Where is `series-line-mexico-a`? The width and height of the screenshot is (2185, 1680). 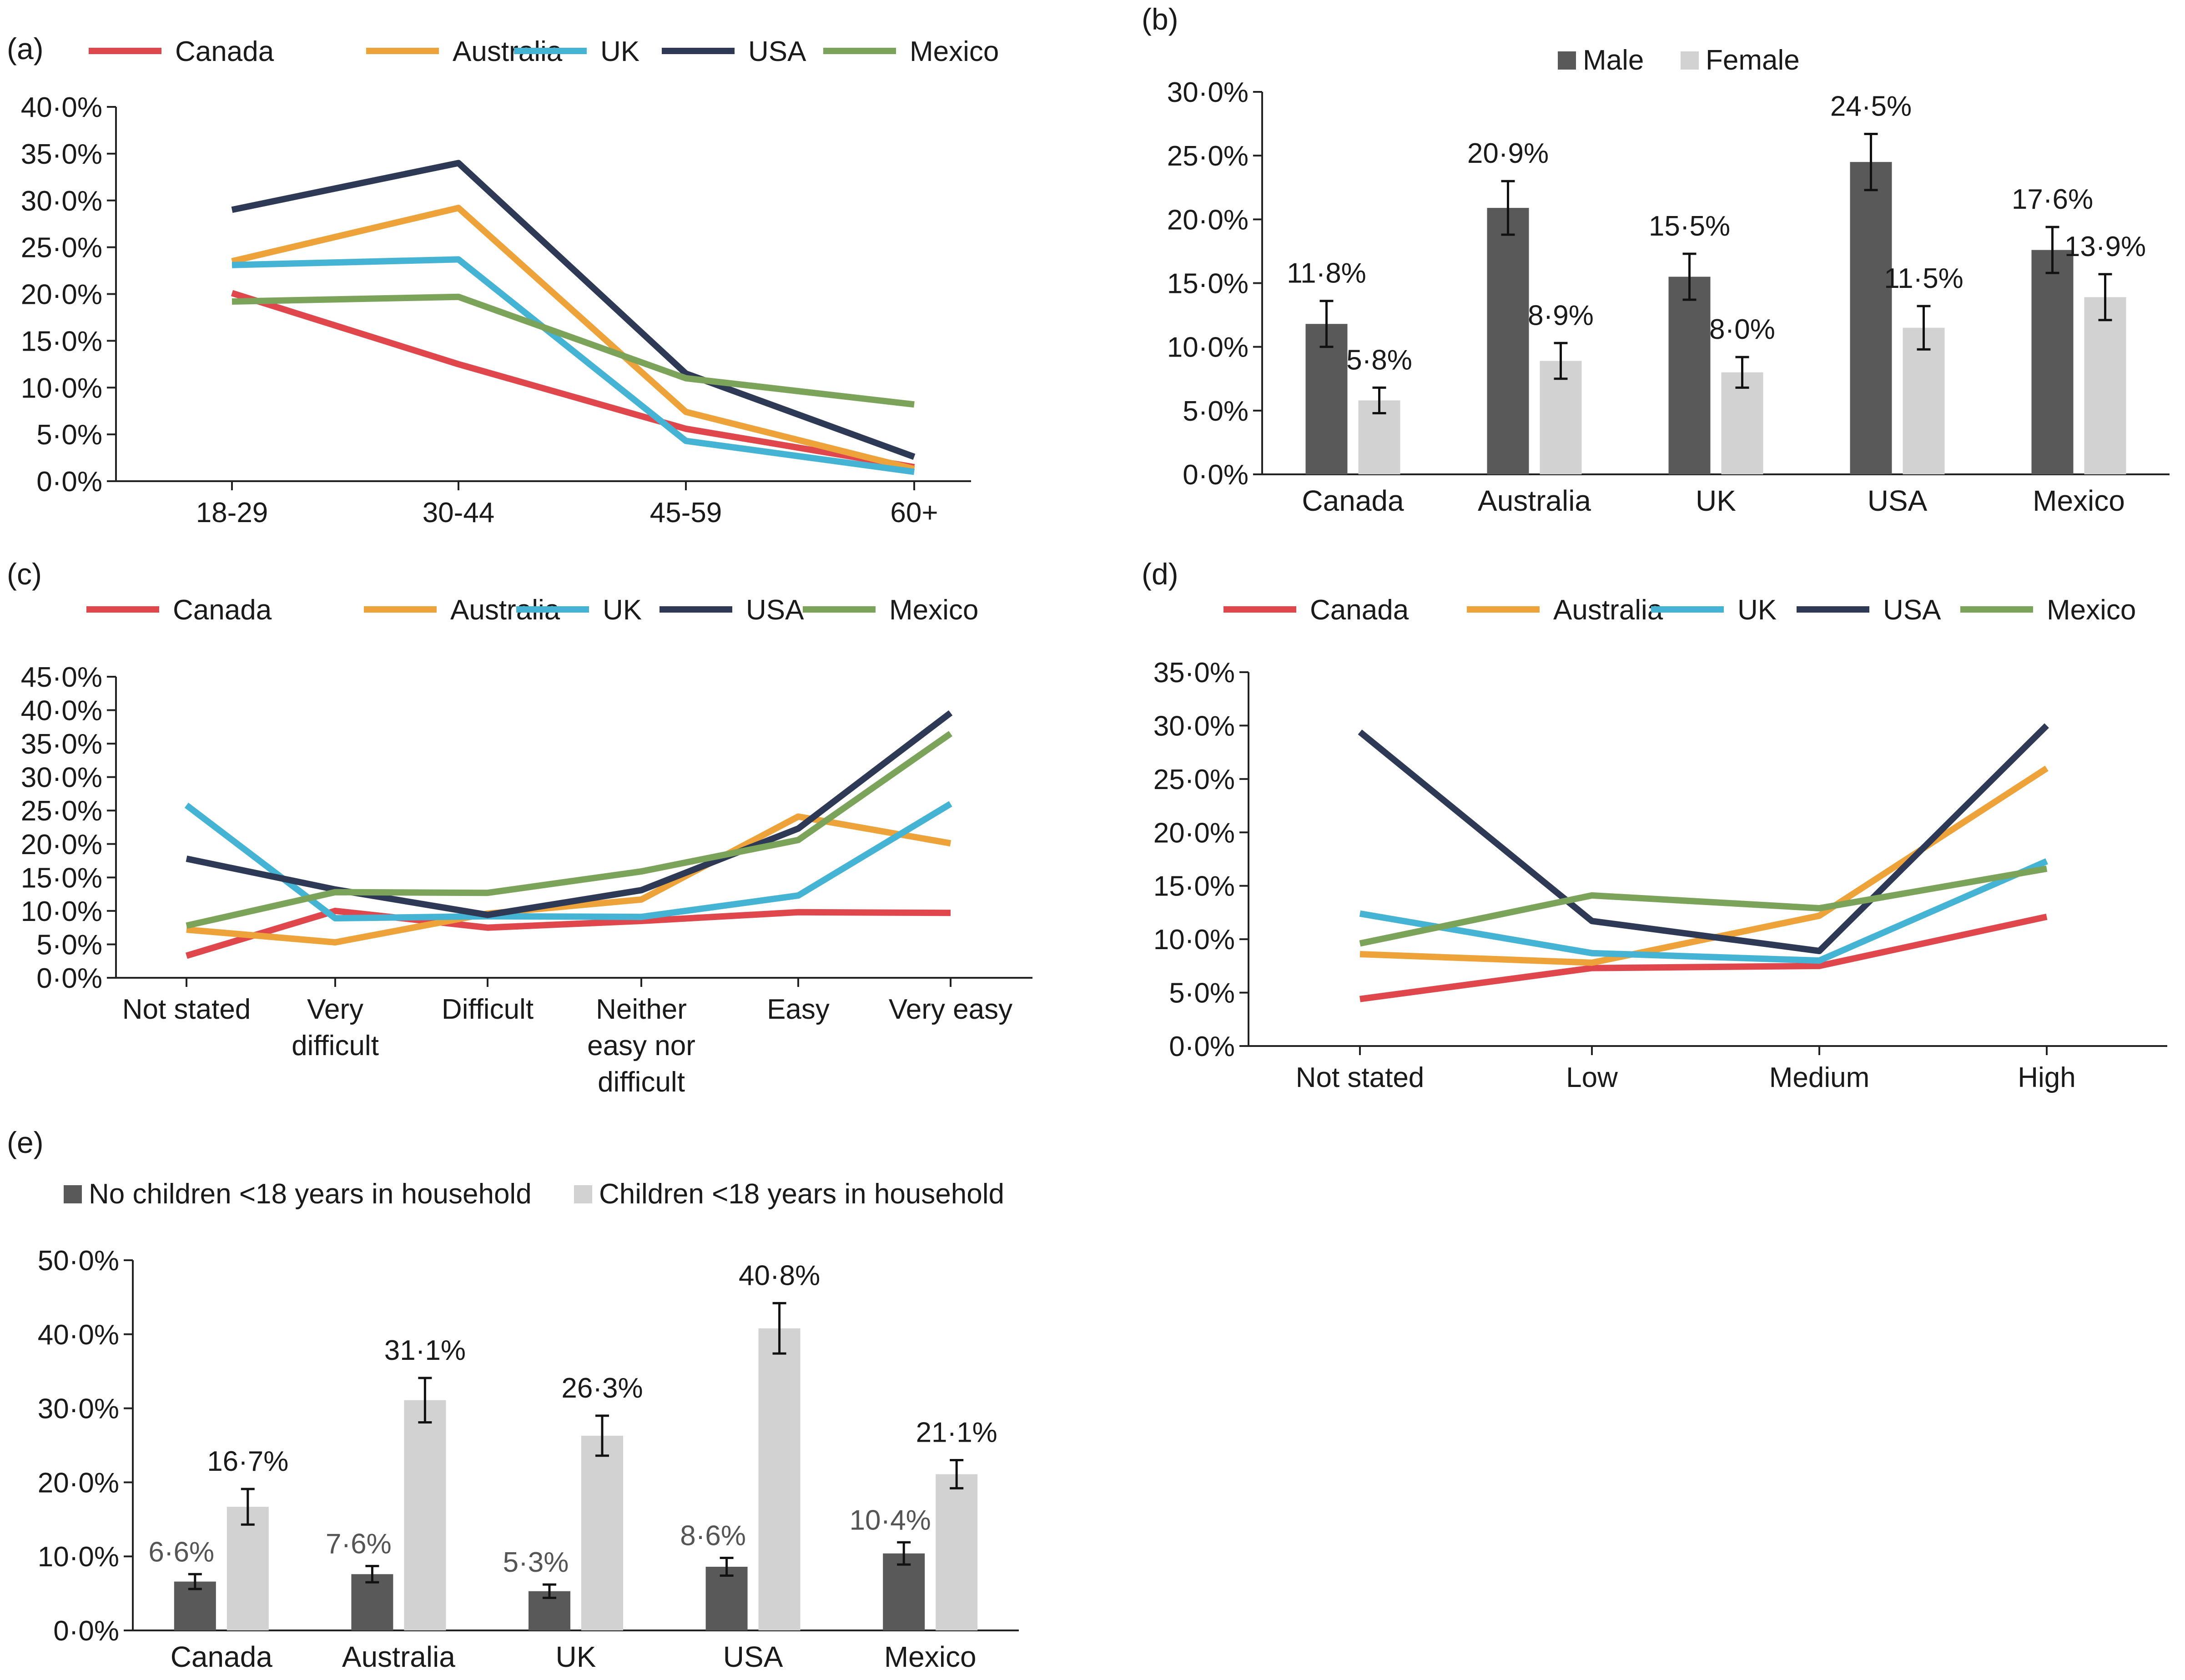 series-line-mexico-a is located at coordinates (573, 351).